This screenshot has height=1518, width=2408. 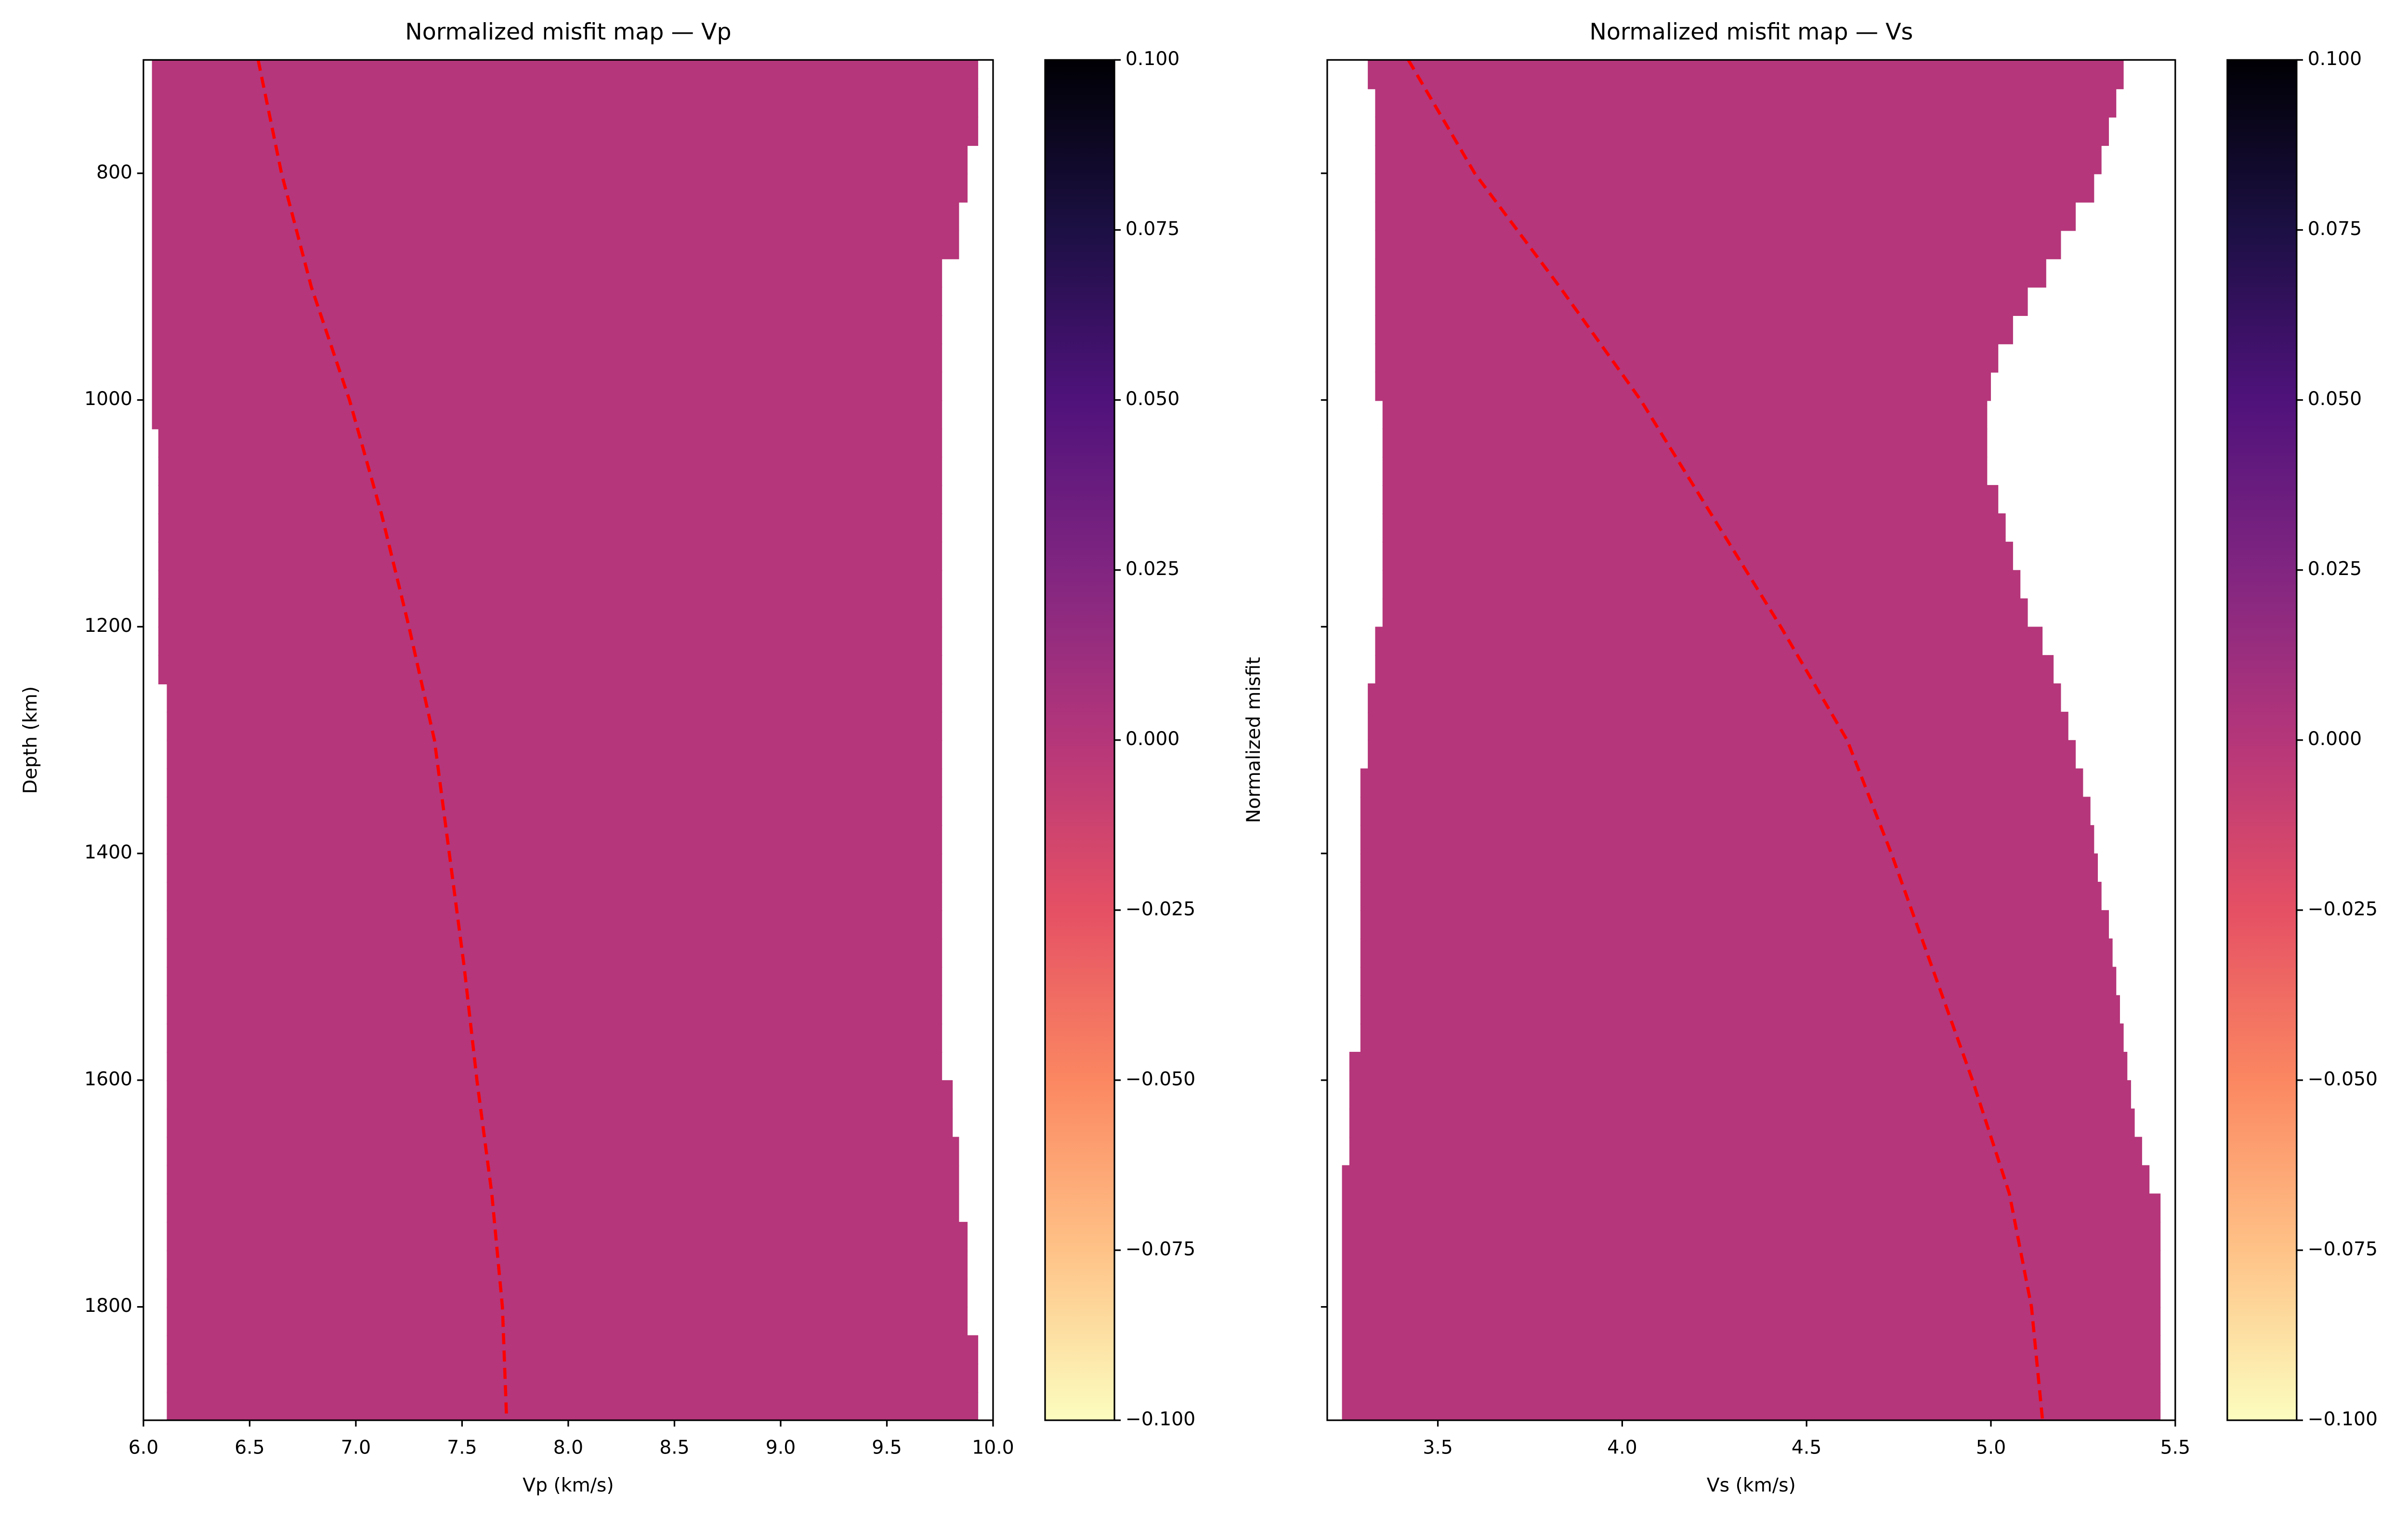 I want to click on reference-line, so click(x=382, y=740).